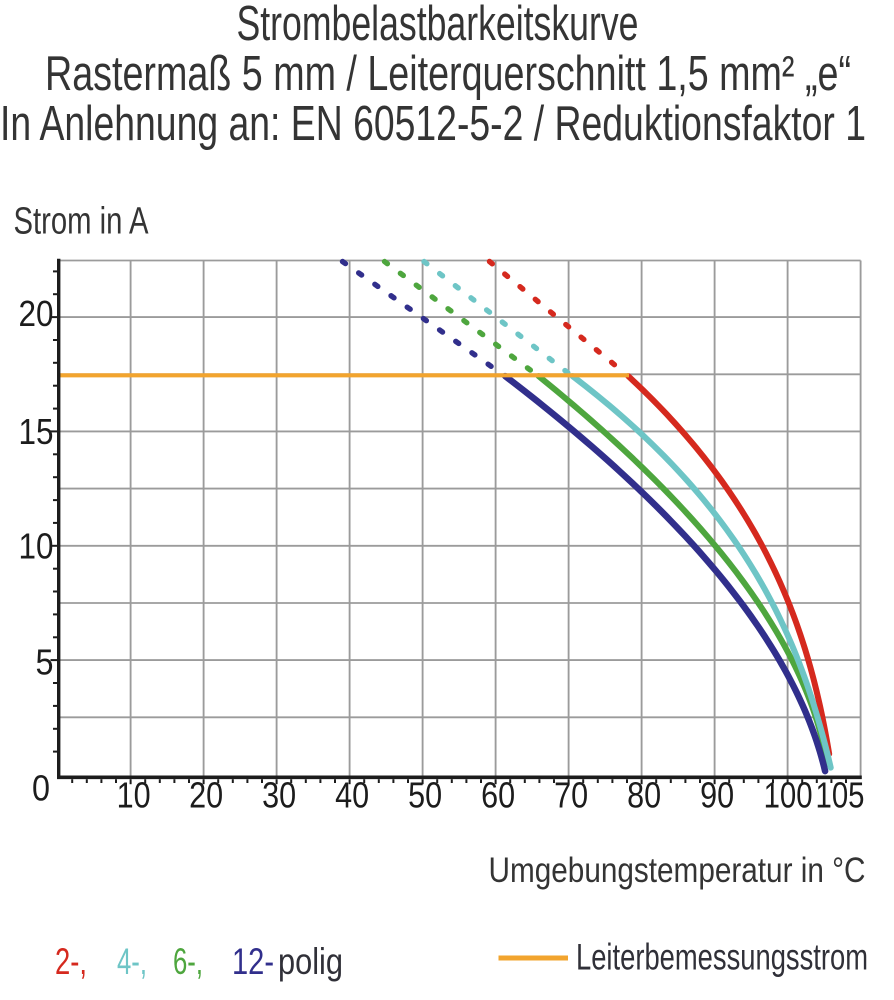  Describe the element at coordinates (722, 957) in the screenshot. I see `svg-text: Leiterbemessungsstrom` at that location.